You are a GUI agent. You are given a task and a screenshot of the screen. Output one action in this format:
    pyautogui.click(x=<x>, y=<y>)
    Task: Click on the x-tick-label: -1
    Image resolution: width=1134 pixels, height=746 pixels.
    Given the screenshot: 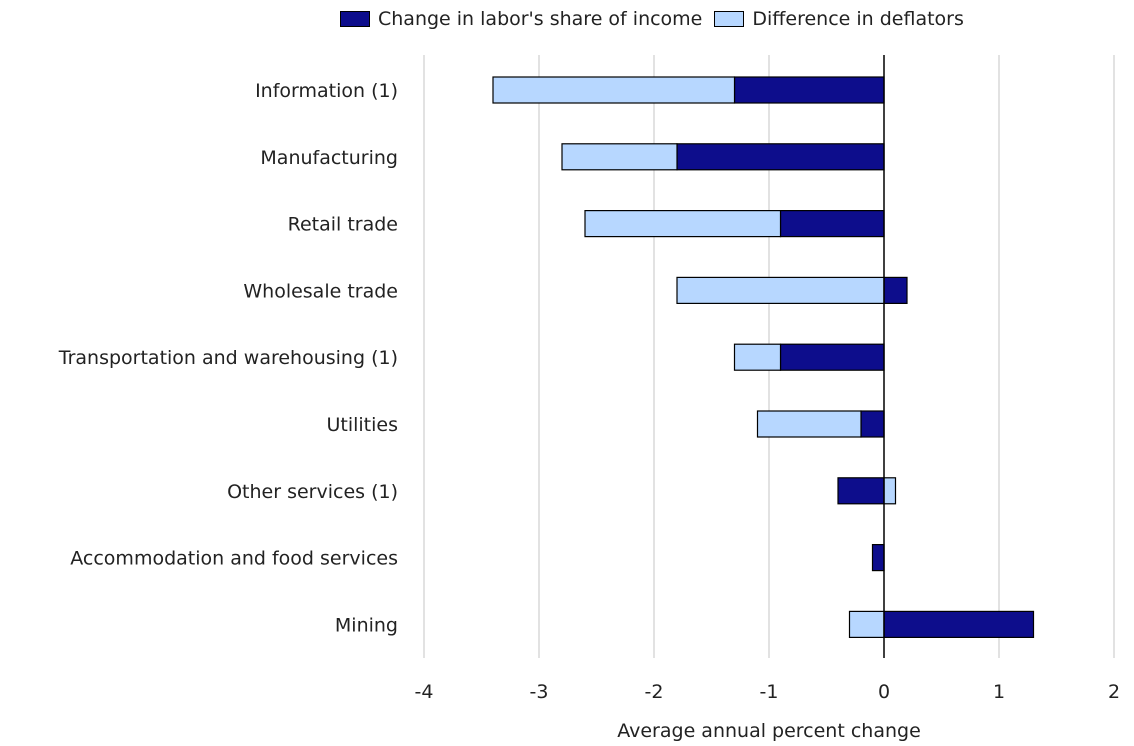 What is the action you would take?
    pyautogui.click(x=769, y=692)
    